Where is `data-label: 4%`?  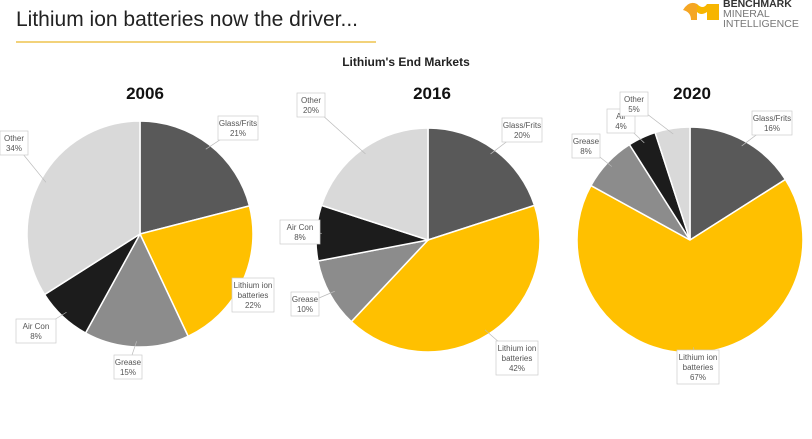 data-label: 4% is located at coordinates (621, 126).